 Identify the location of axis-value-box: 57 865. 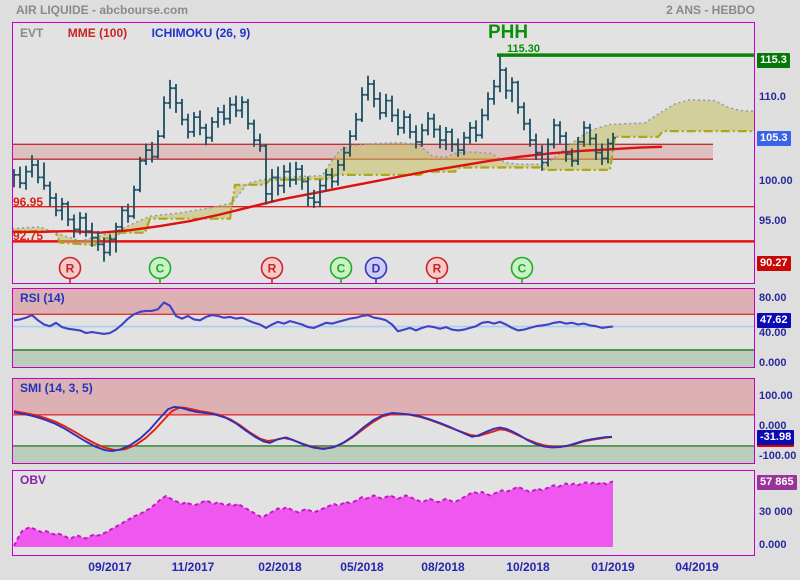
(777, 482).